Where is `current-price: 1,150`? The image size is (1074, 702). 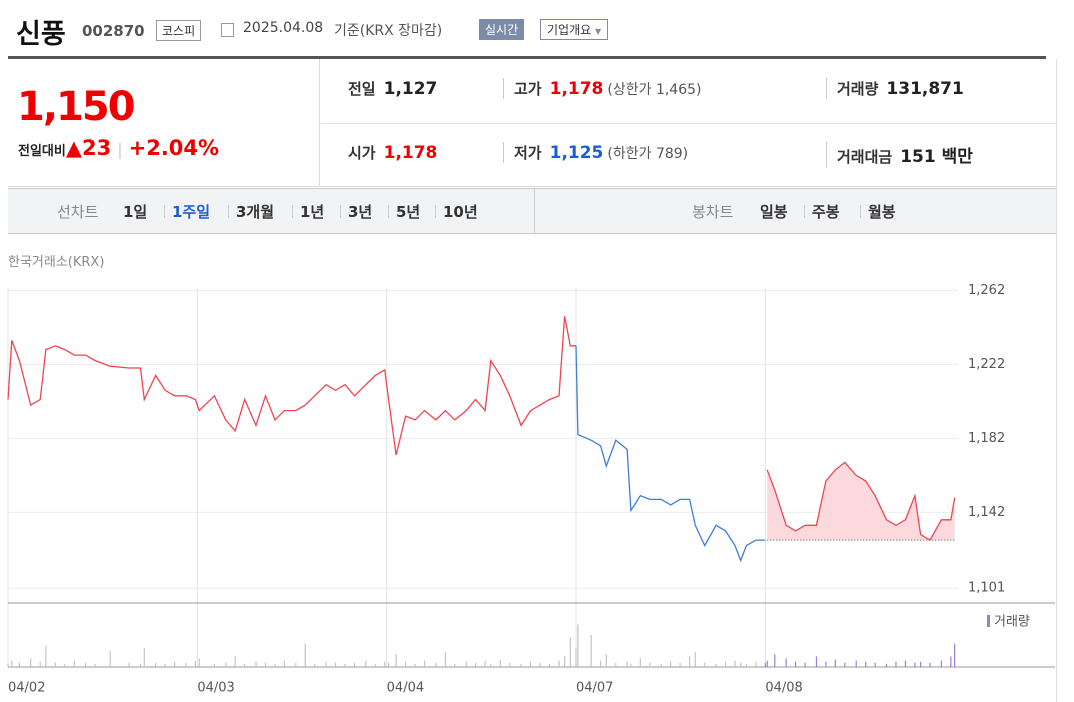
current-price: 1,150 is located at coordinates (76, 107).